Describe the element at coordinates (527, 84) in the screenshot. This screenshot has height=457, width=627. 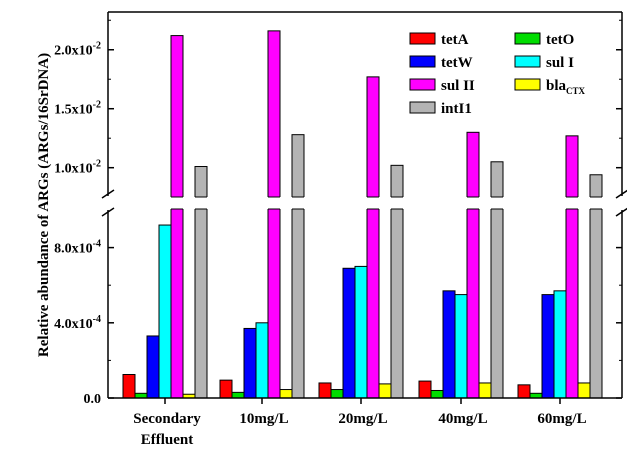
I see `legend-swatch-bla` at that location.